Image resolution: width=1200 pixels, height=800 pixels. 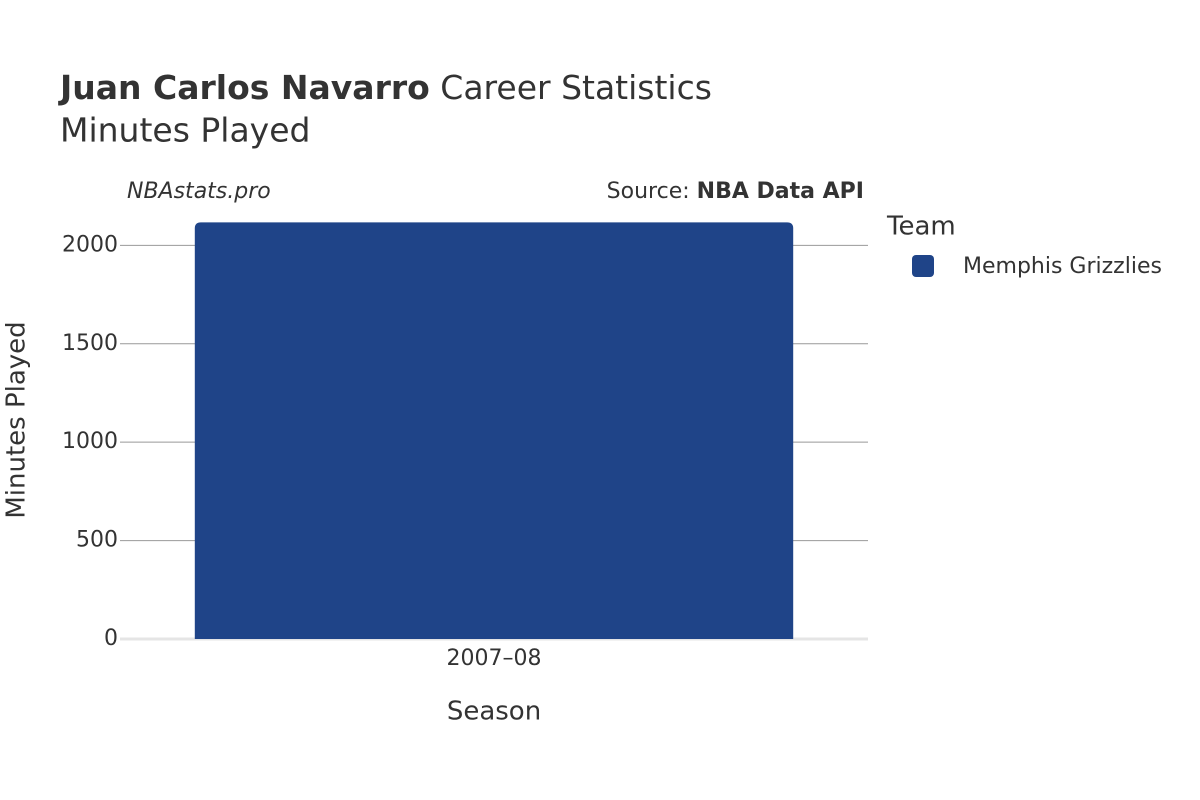 What do you see at coordinates (199, 191) in the screenshot?
I see `watermark: NBAstats.pro` at bounding box center [199, 191].